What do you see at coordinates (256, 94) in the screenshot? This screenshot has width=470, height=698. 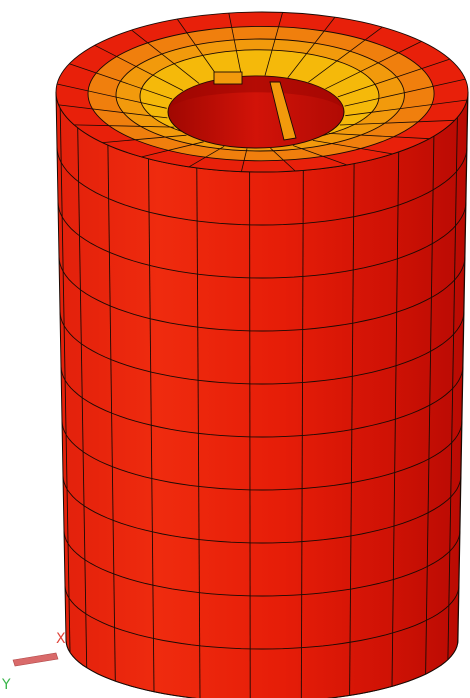 I see `bore-inner-wall` at bounding box center [256, 94].